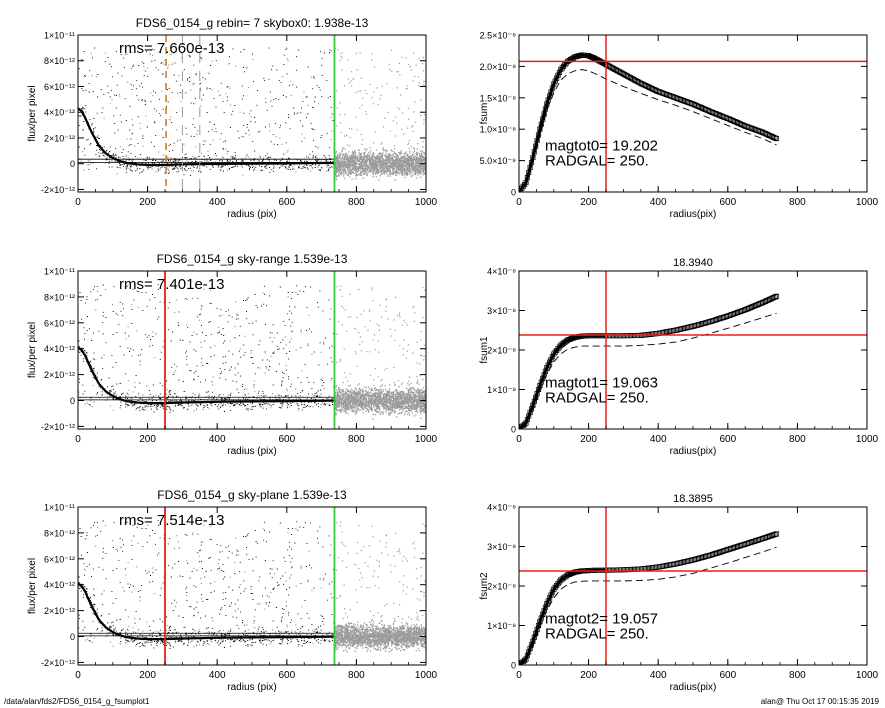 The width and height of the screenshot is (885, 708). What do you see at coordinates (59, 297) in the screenshot?
I see `y-tick-label: 8×10⁻¹²` at bounding box center [59, 297].